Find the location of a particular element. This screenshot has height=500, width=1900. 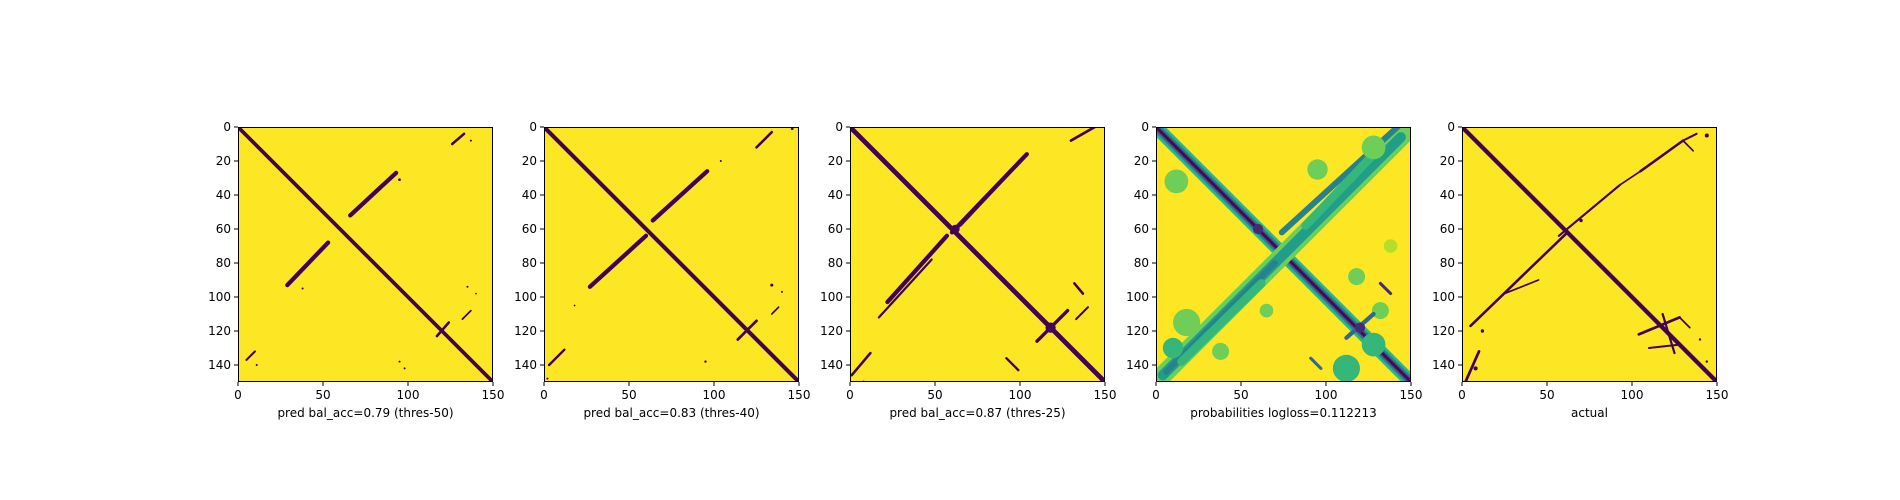

x-axis-label: pred bal_acc=0.83 (thres-40) is located at coordinates (671, 413).